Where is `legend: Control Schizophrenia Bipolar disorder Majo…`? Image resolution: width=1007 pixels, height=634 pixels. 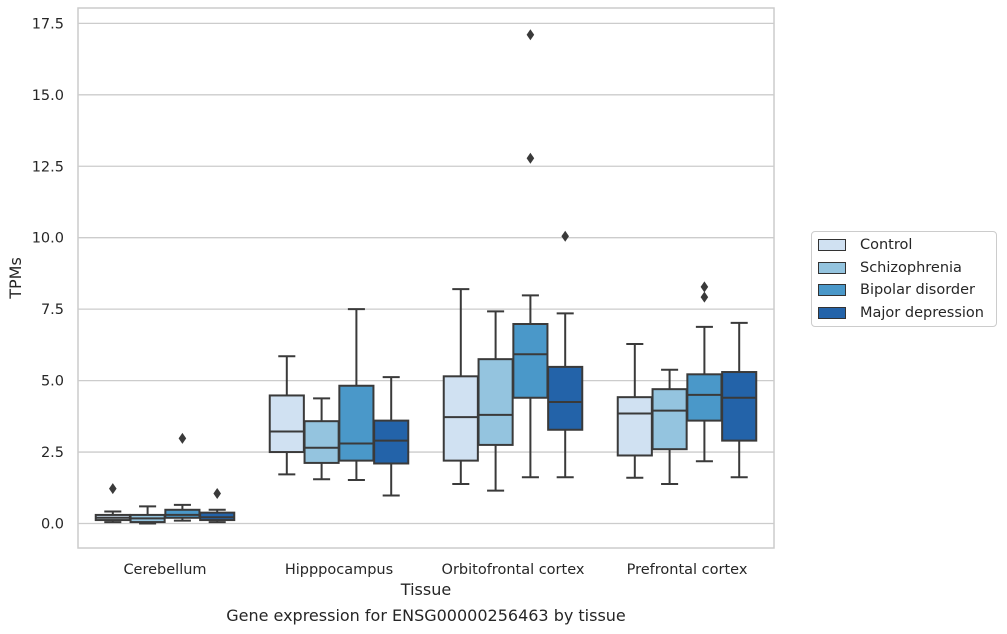
legend: Control Schizophrenia Bipolar disorder Majo… is located at coordinates (904, 279).